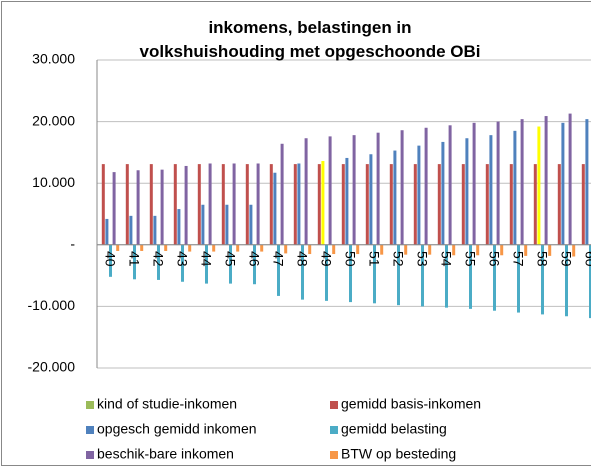 The height and width of the screenshot is (469, 591). I want to click on legend-label: gemidd basis-inkomen, so click(411, 404).